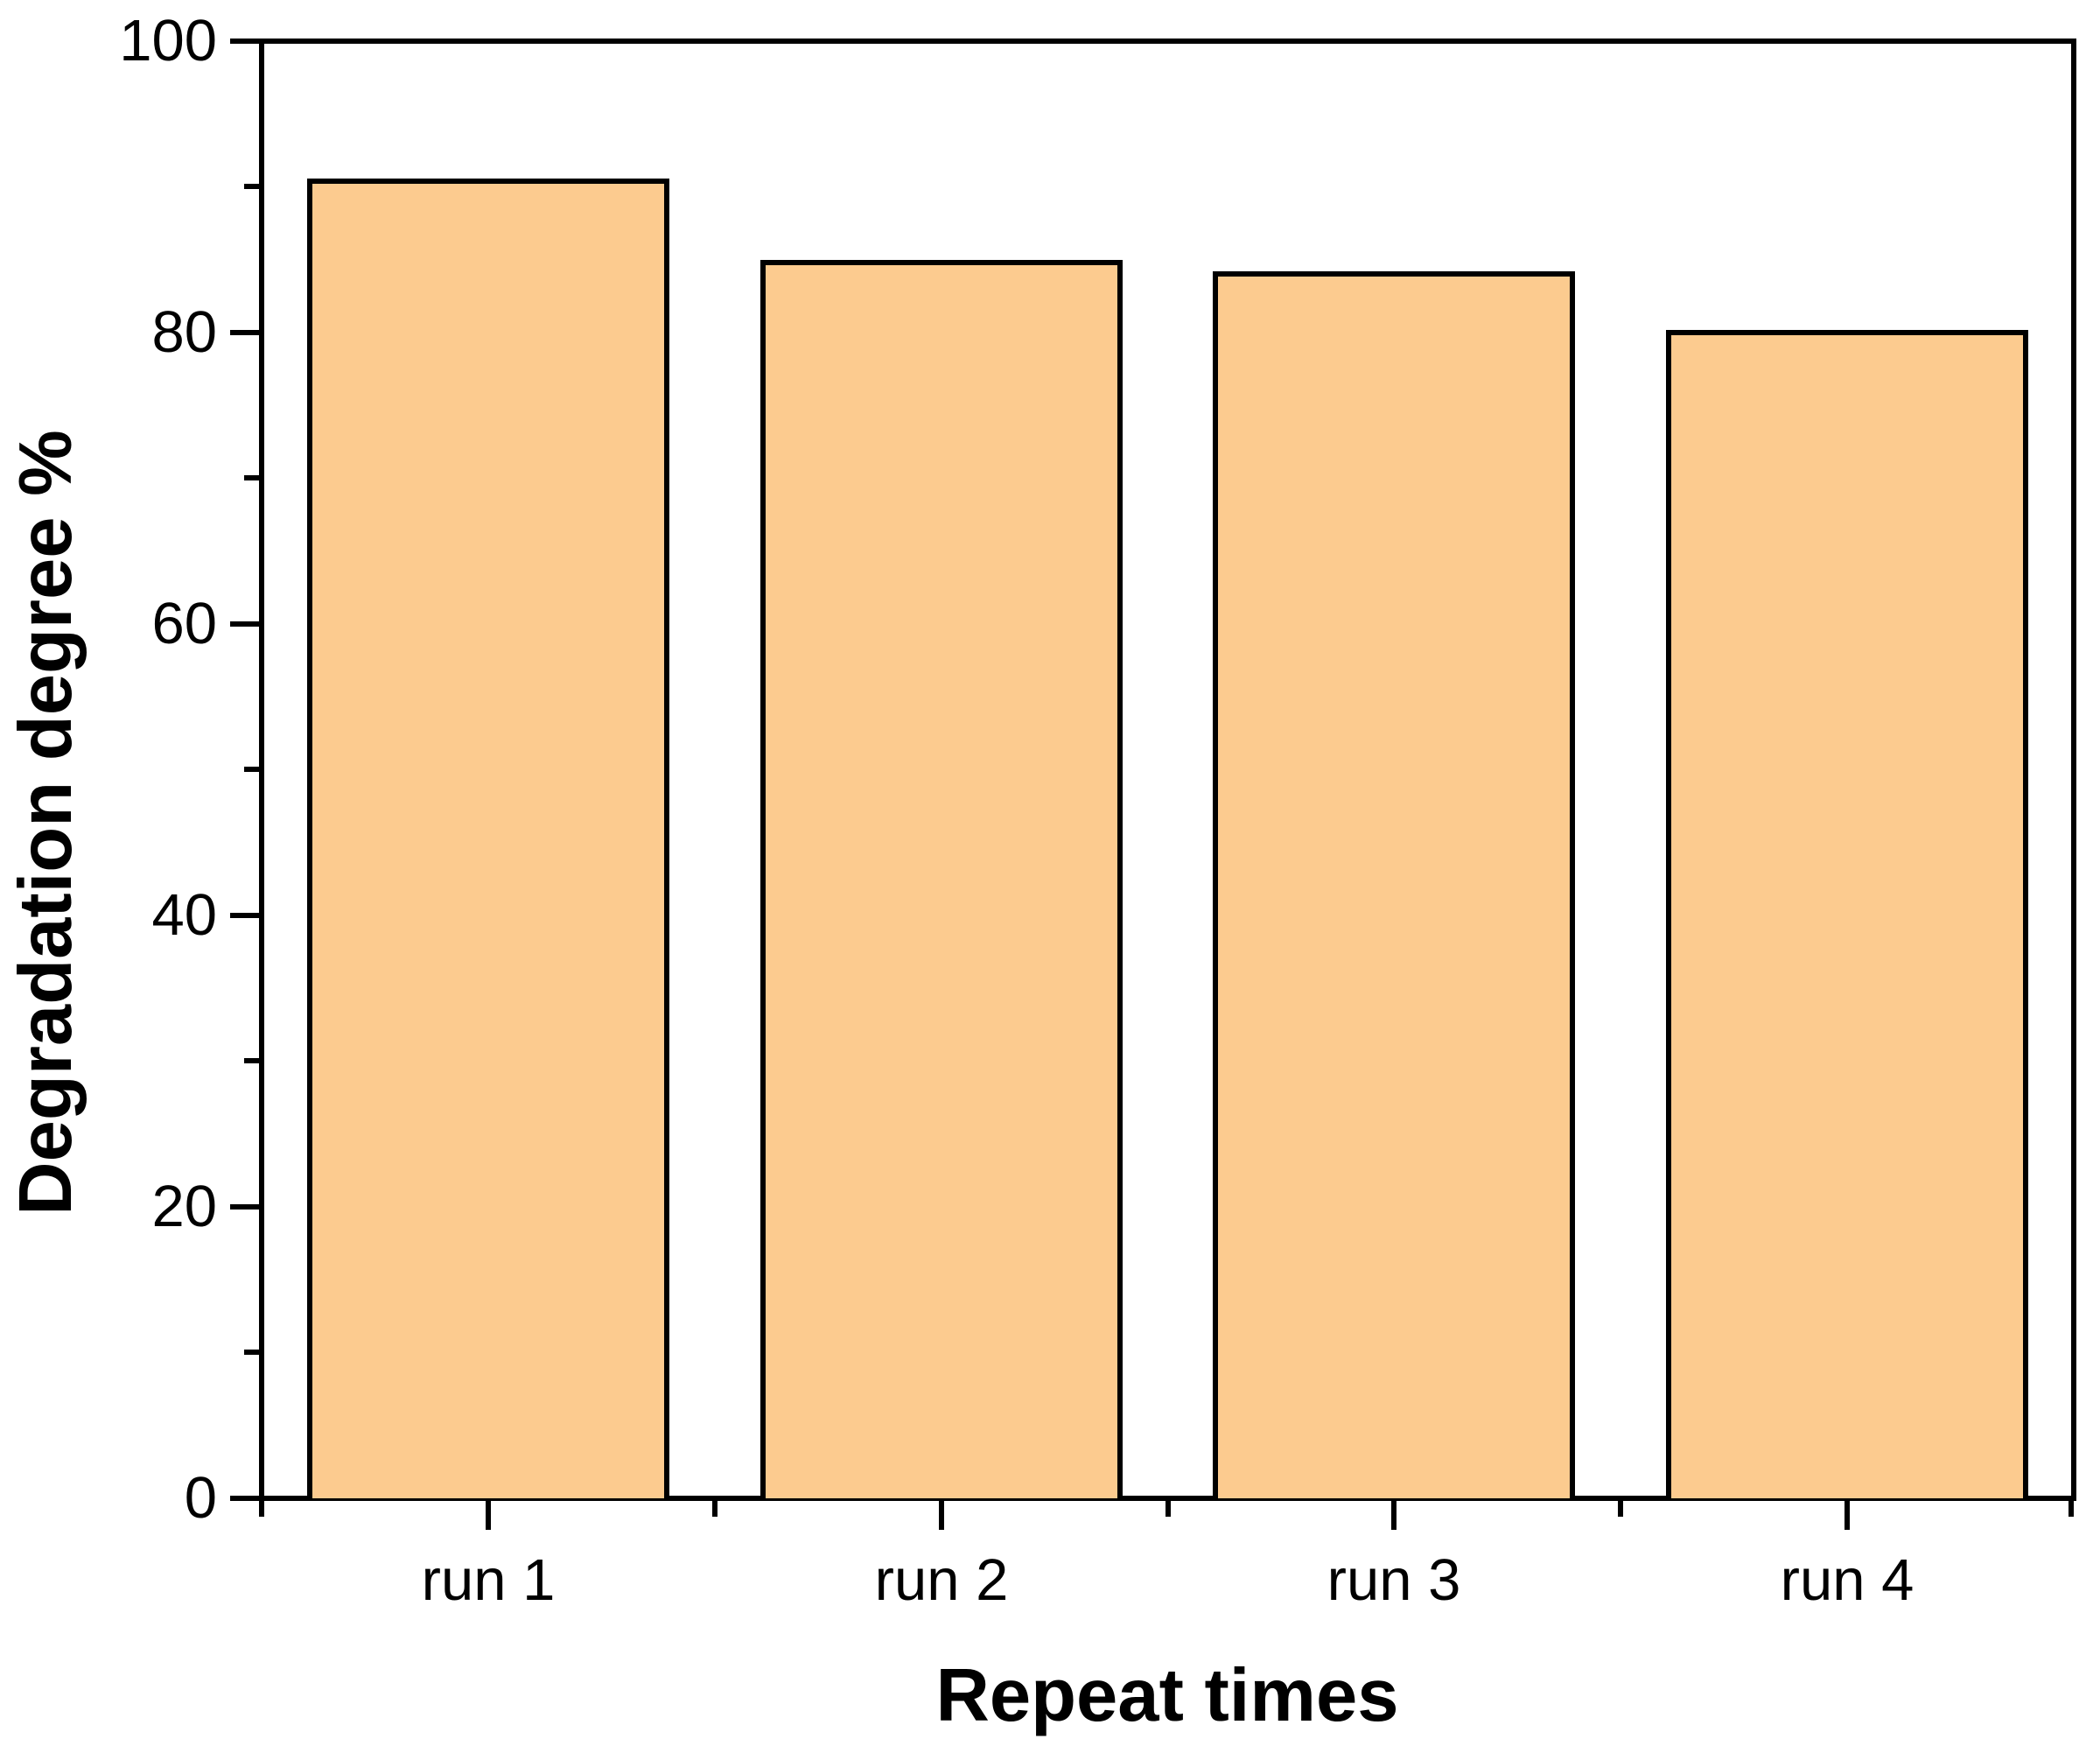 This screenshot has height=1753, width=2100. Describe the element at coordinates (1393, 1580) in the screenshot. I see `x-tick-label: run 3` at that location.